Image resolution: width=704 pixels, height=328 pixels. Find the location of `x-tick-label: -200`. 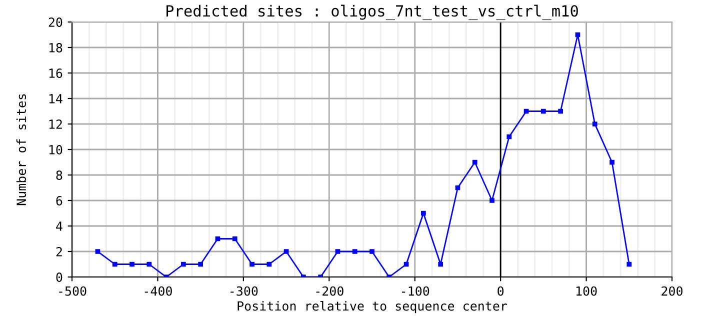

x-tick-label: -200 is located at coordinates (330, 291).